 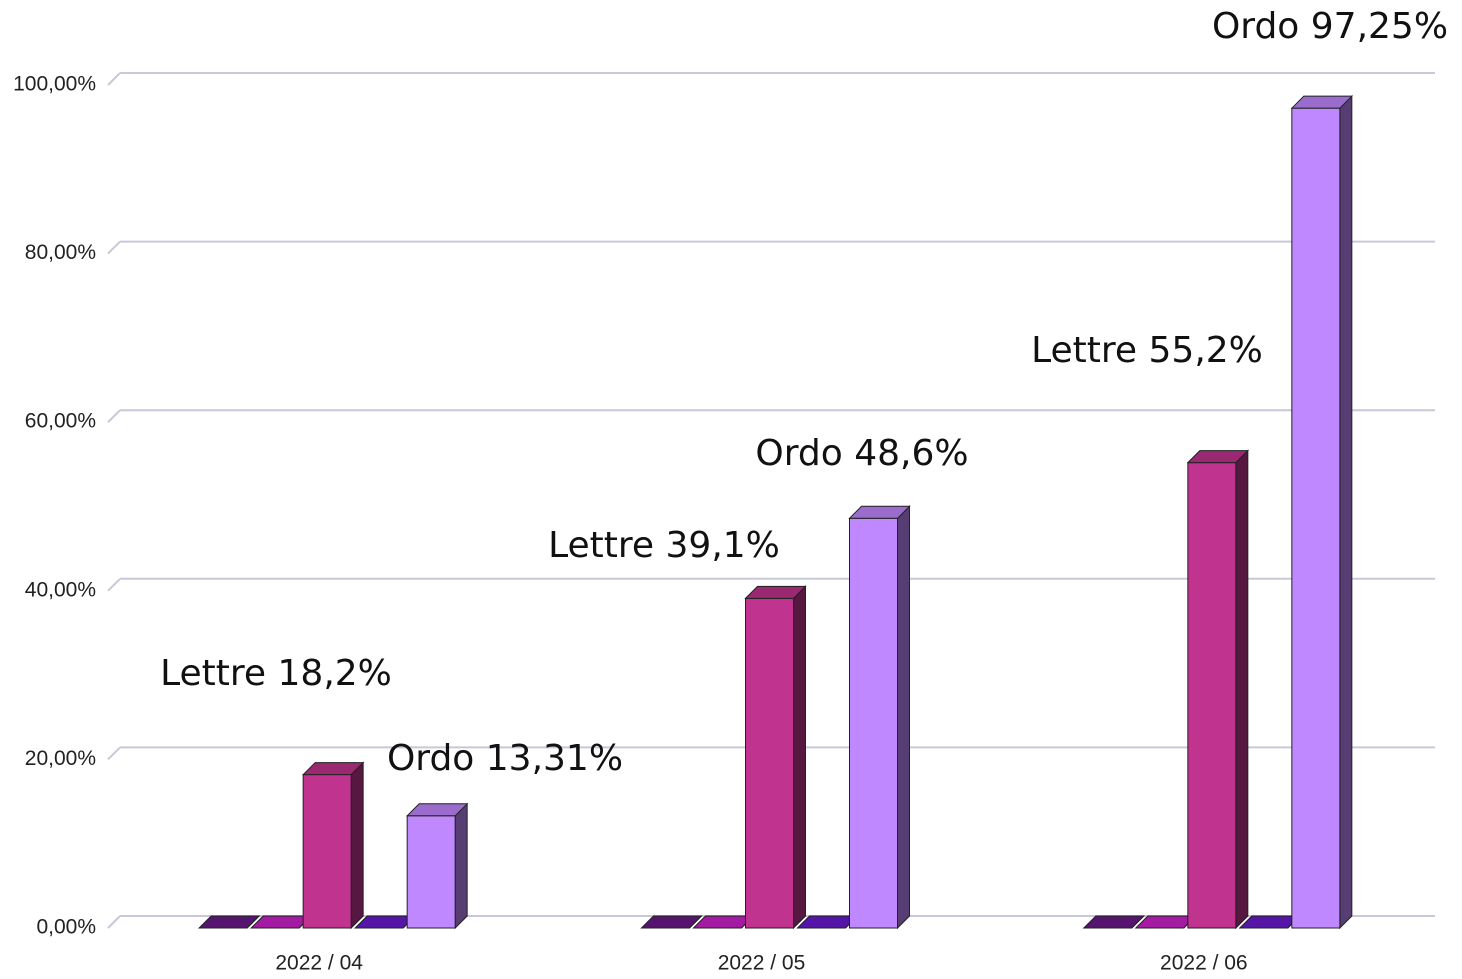 What do you see at coordinates (276, 673) in the screenshot?
I see `data-label: Lettre 18,2%` at bounding box center [276, 673].